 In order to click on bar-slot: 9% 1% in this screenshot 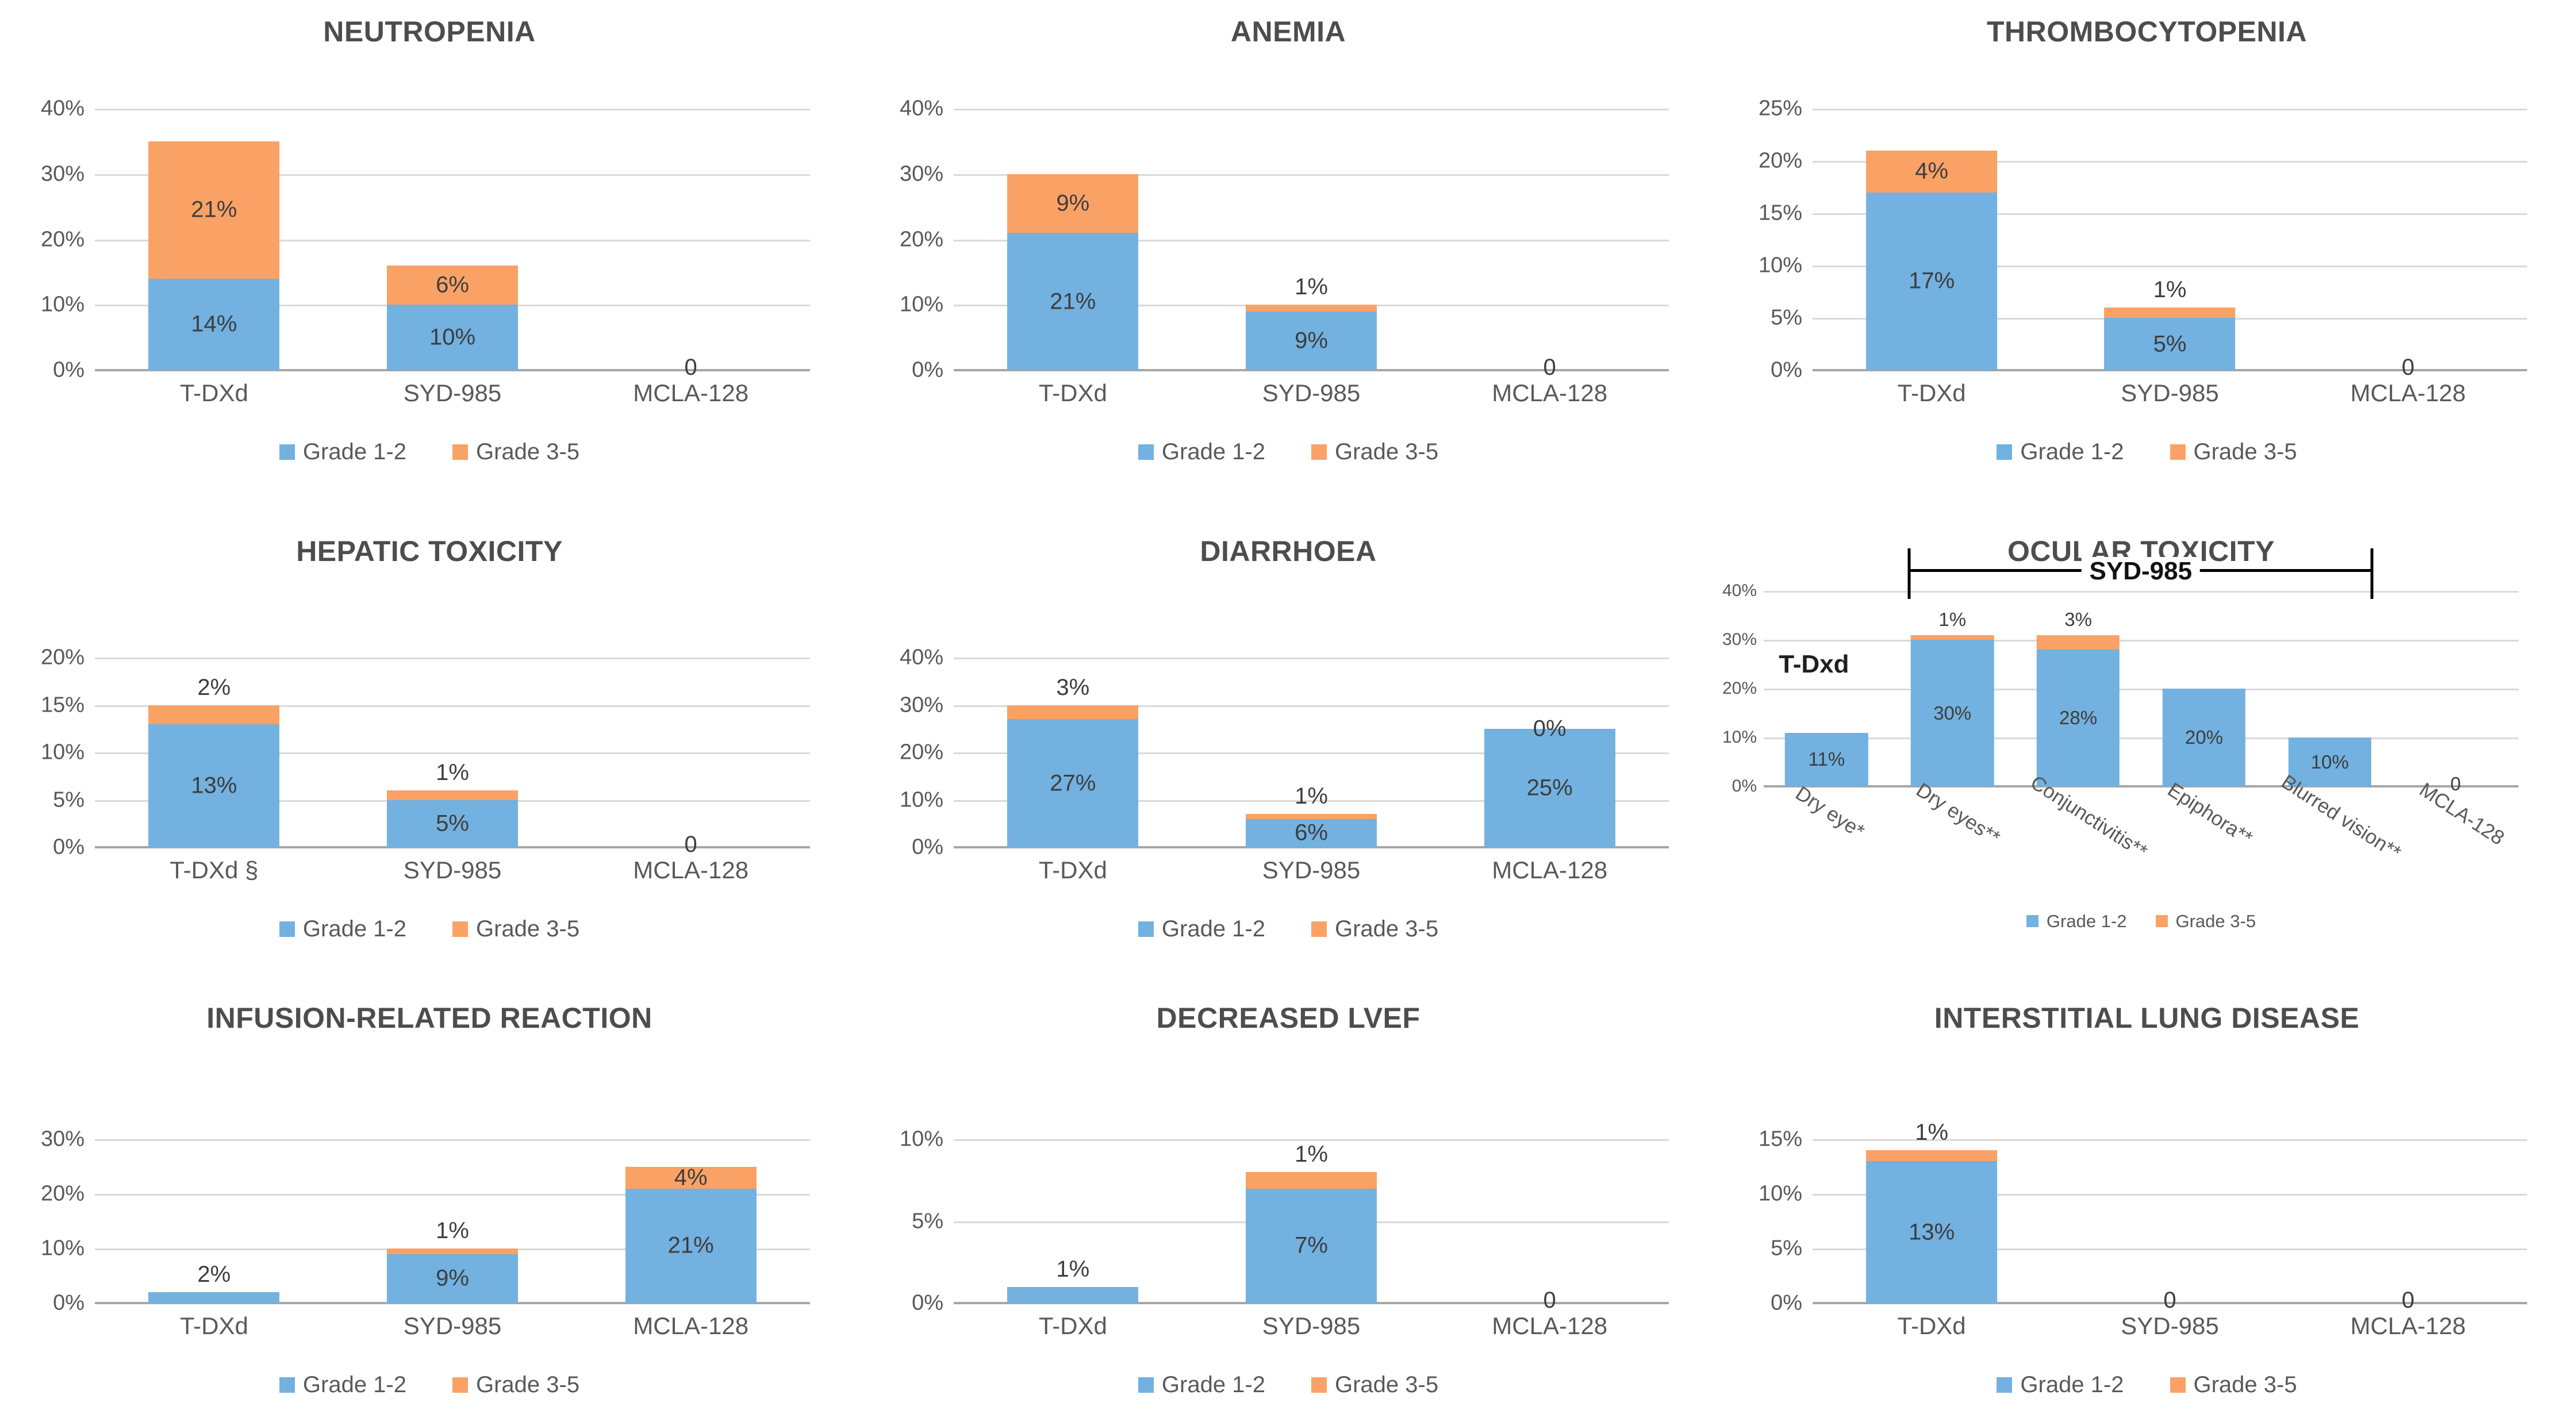, I will do `click(453, 1221)`.